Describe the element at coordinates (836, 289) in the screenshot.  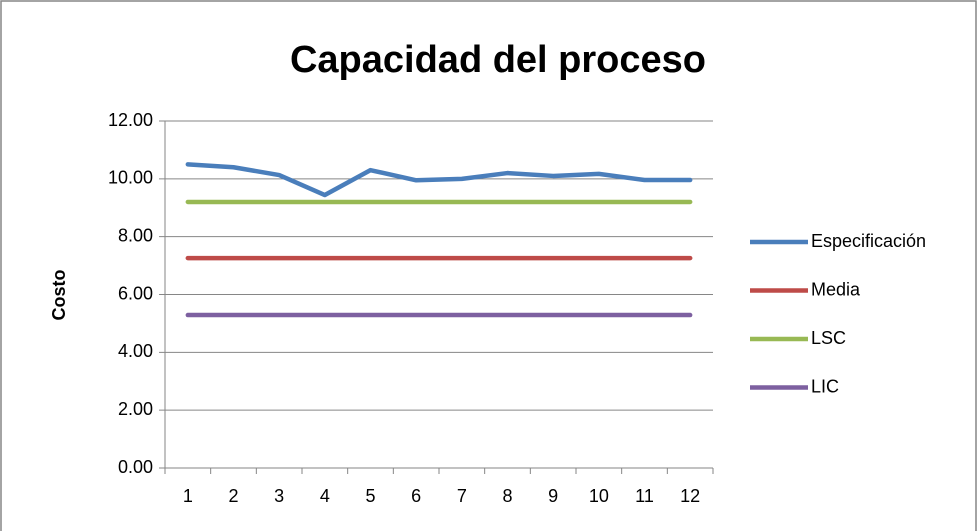
I see `legend-label: Media` at that location.